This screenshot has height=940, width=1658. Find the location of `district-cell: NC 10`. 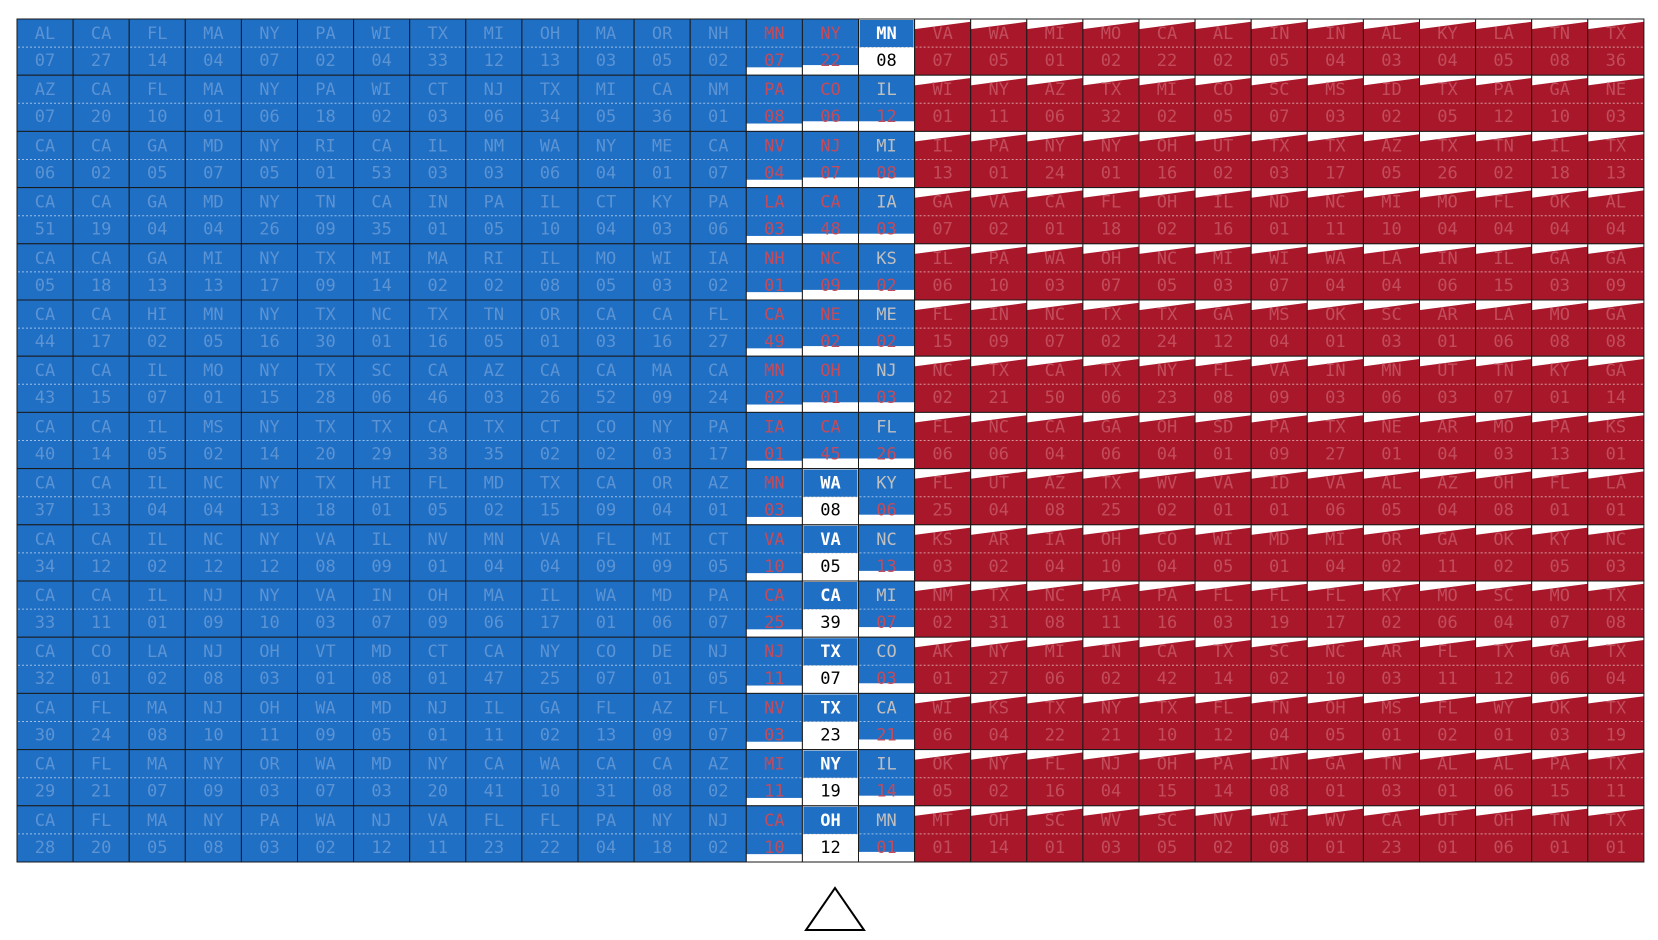

district-cell: NC 10 is located at coordinates (1335, 665).